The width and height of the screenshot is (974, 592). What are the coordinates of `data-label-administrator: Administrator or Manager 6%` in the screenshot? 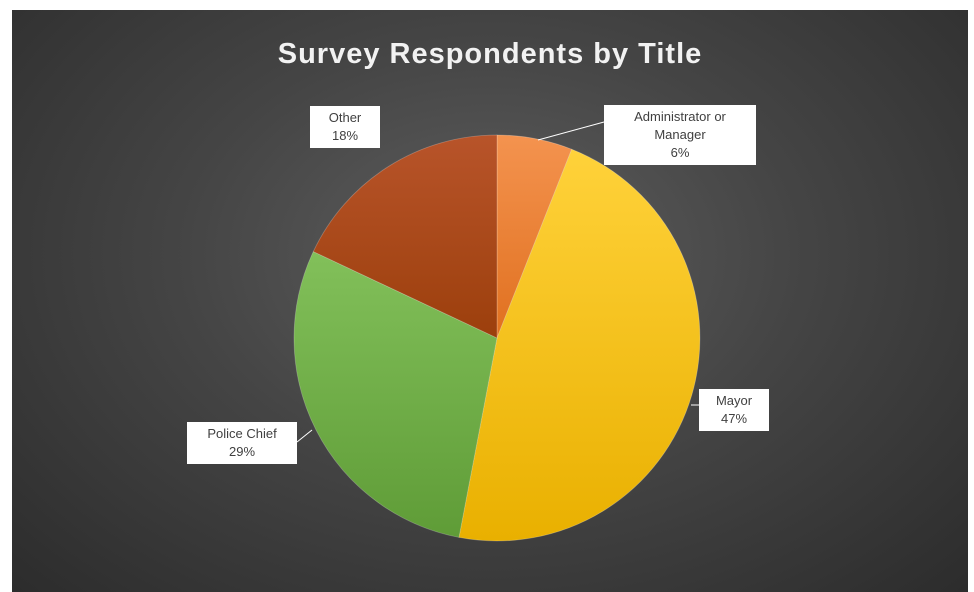 It's located at (680, 135).